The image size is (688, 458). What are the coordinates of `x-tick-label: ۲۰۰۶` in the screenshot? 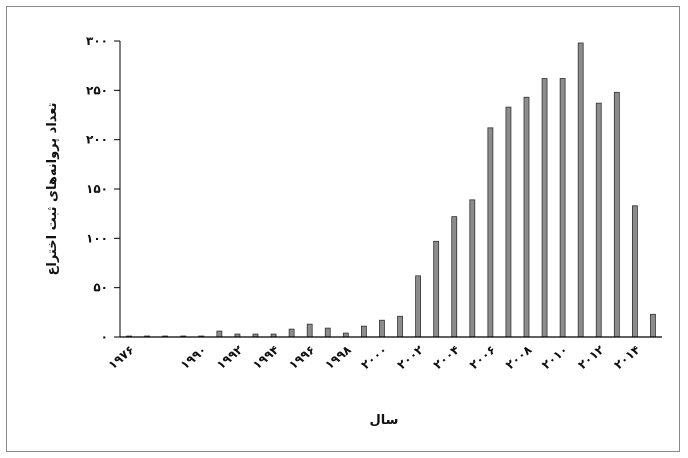 It's located at (482, 358).